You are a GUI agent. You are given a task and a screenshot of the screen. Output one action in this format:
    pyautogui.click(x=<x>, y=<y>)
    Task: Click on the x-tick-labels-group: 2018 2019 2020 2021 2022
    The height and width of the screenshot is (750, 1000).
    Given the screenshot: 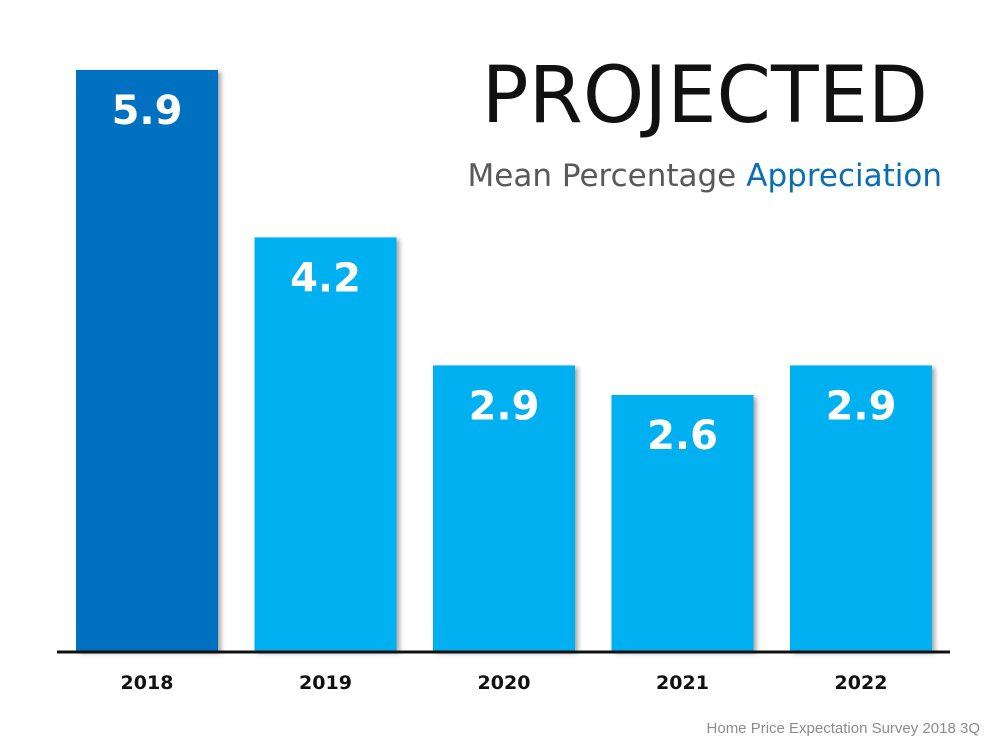 What is the action you would take?
    pyautogui.click(x=504, y=683)
    